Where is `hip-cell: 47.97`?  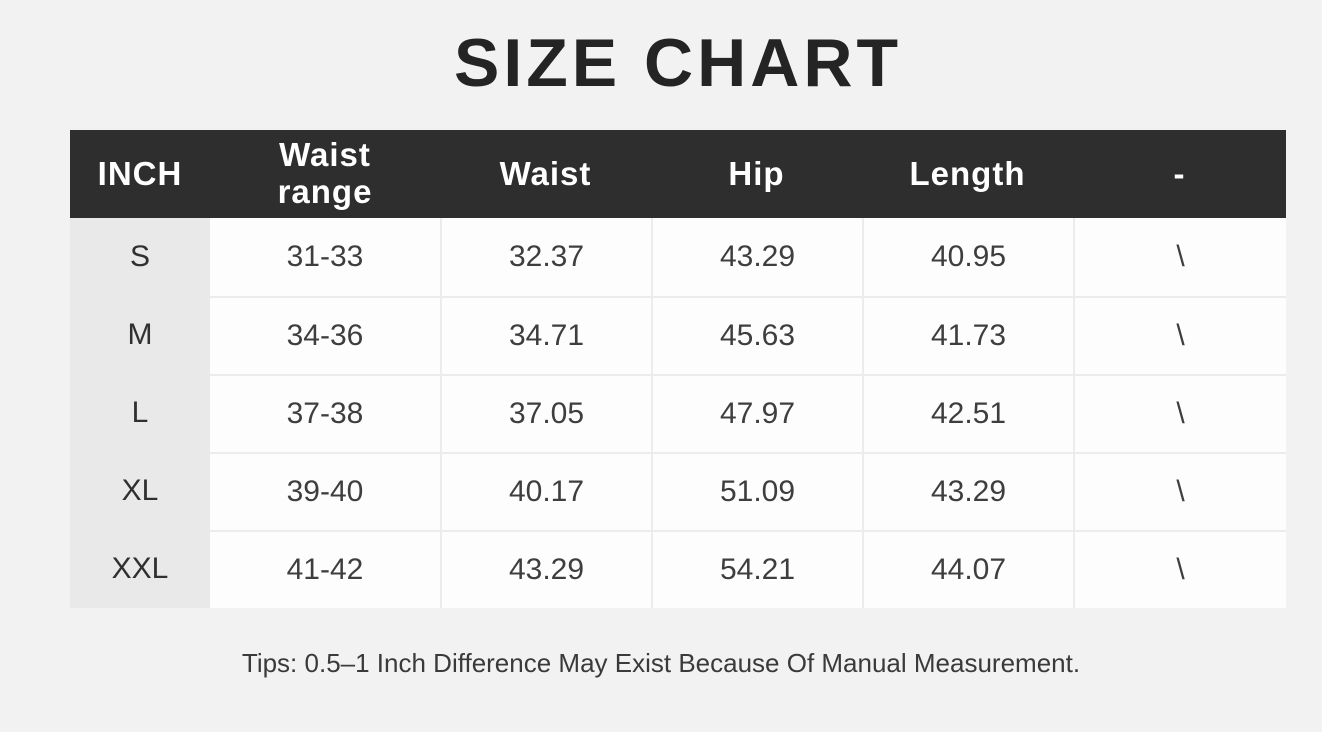 hip-cell: 47.97 is located at coordinates (756, 413).